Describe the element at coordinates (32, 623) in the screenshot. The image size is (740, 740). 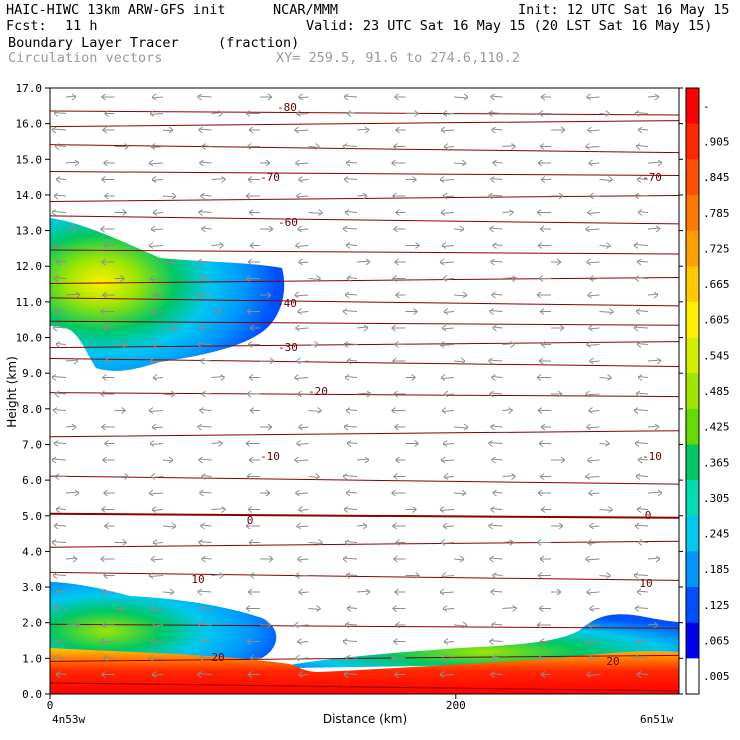
I see `y-tick-label: 2.0` at that location.